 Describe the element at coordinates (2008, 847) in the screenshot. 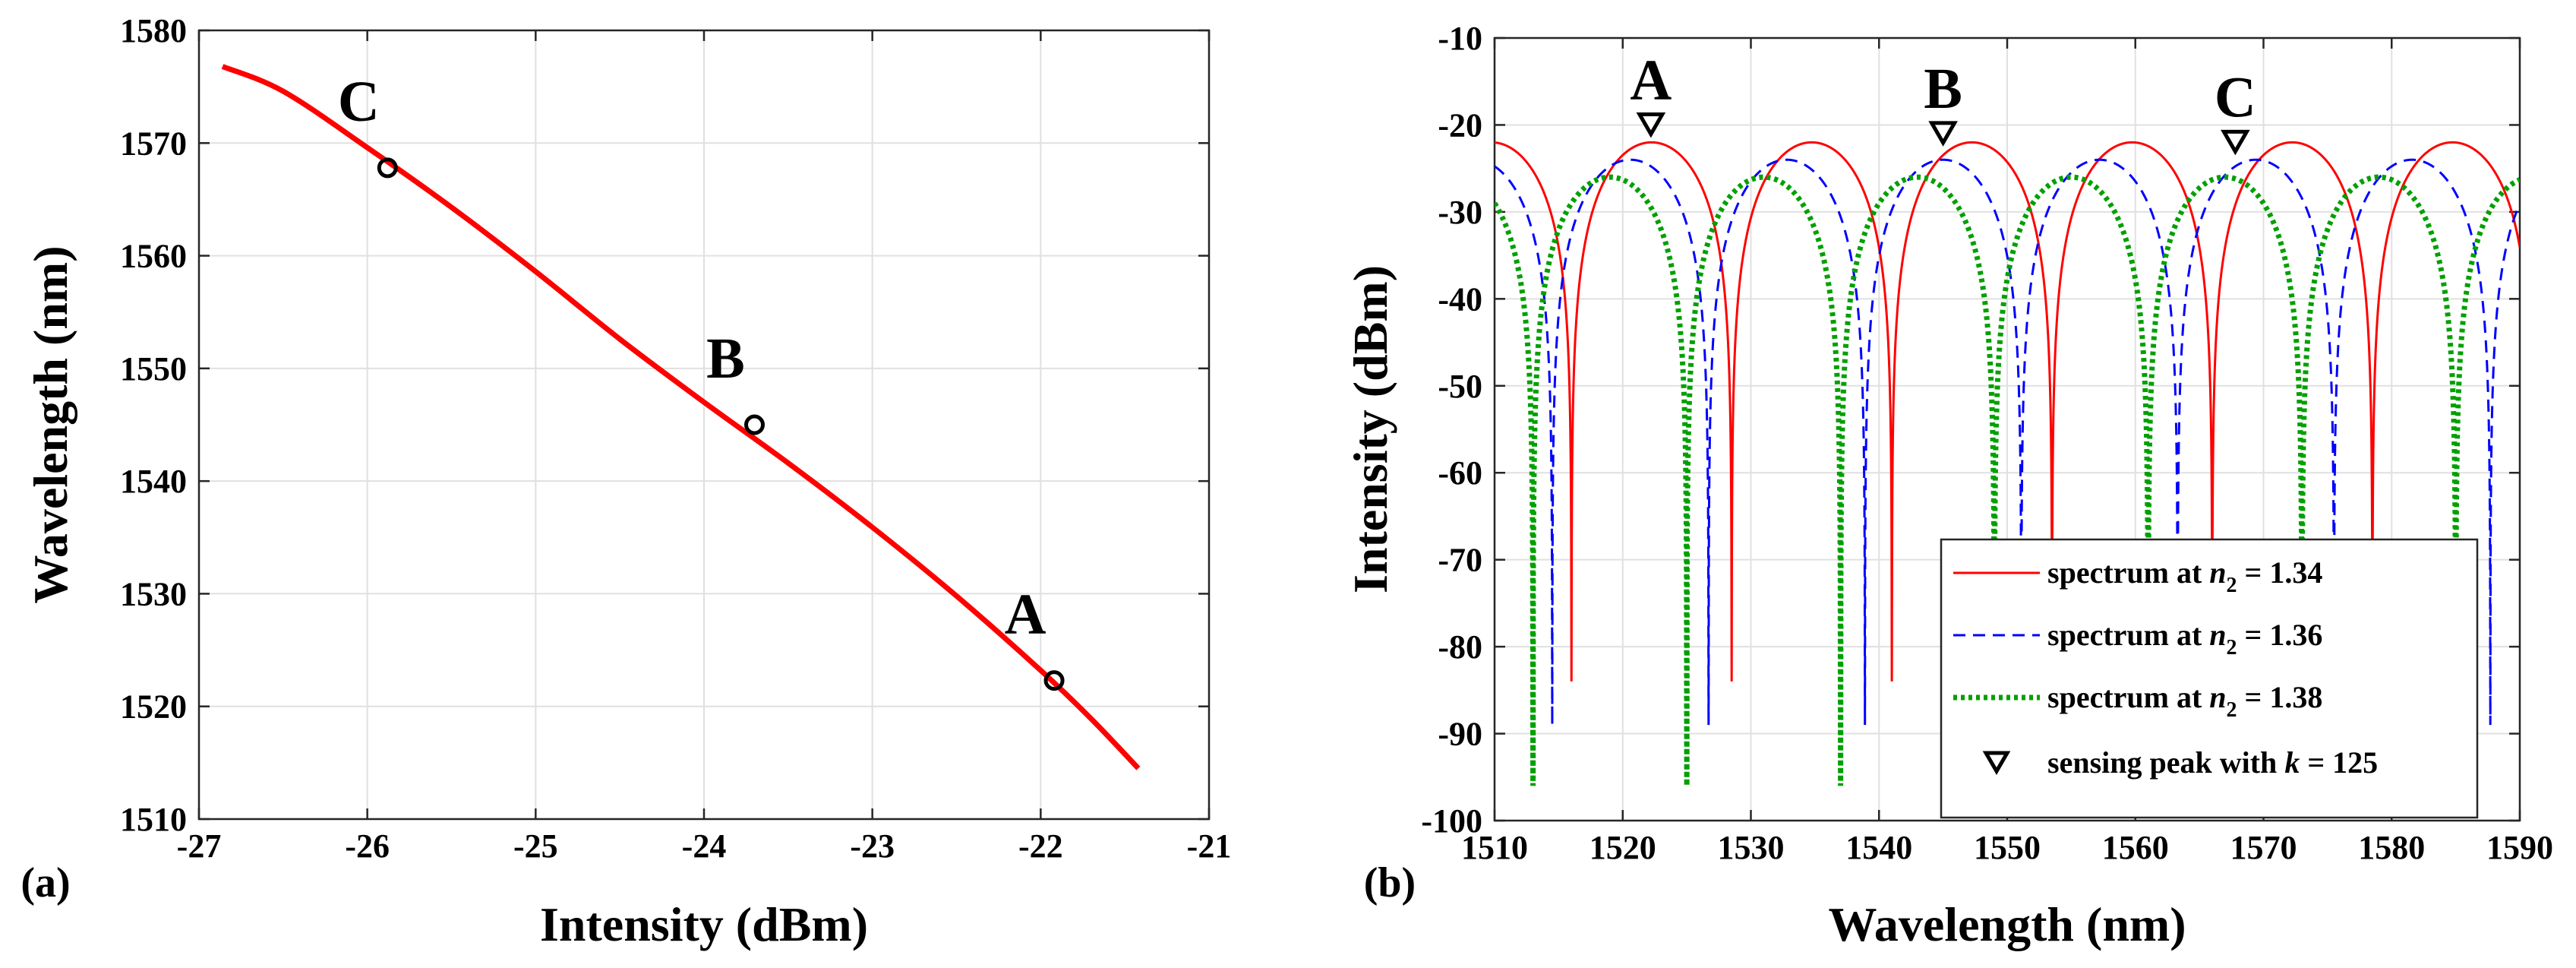

I see `panel-b-xtick-label: 1550` at that location.